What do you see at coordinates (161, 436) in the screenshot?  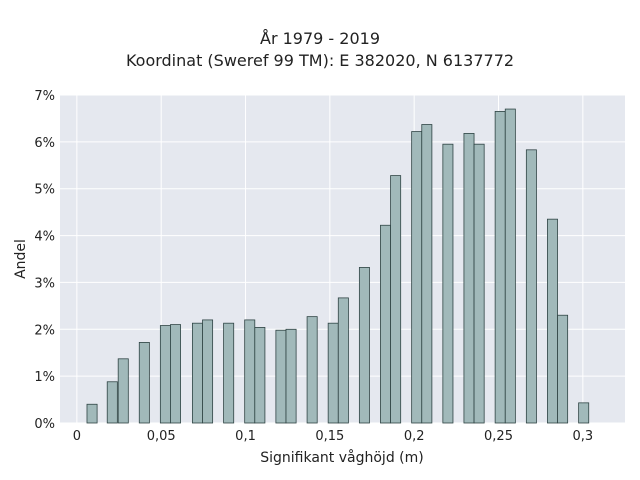 I see `x-tick-label: 0,05` at bounding box center [161, 436].